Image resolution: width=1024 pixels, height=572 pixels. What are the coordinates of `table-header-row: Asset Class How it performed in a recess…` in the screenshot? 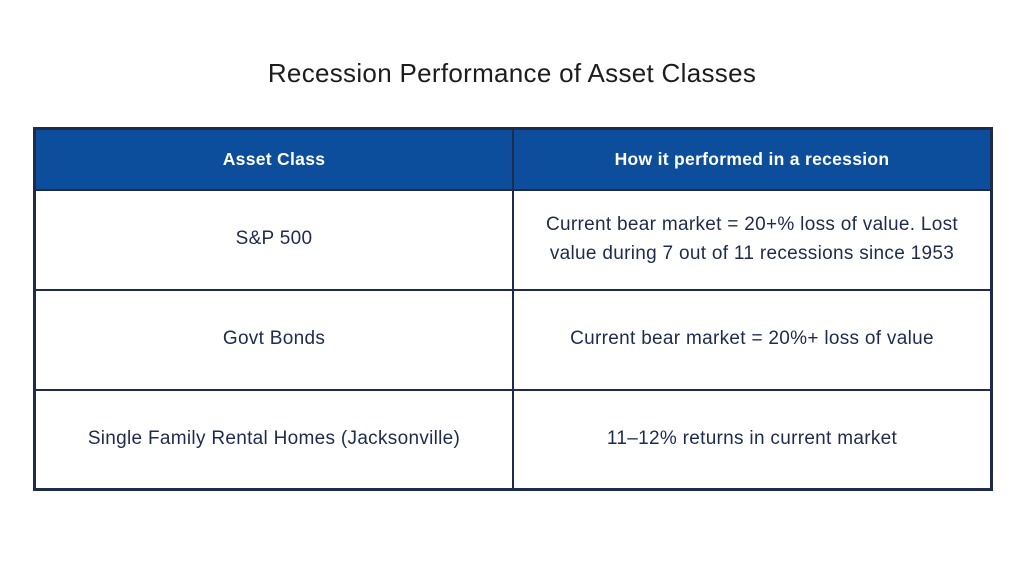 It's located at (513, 159).